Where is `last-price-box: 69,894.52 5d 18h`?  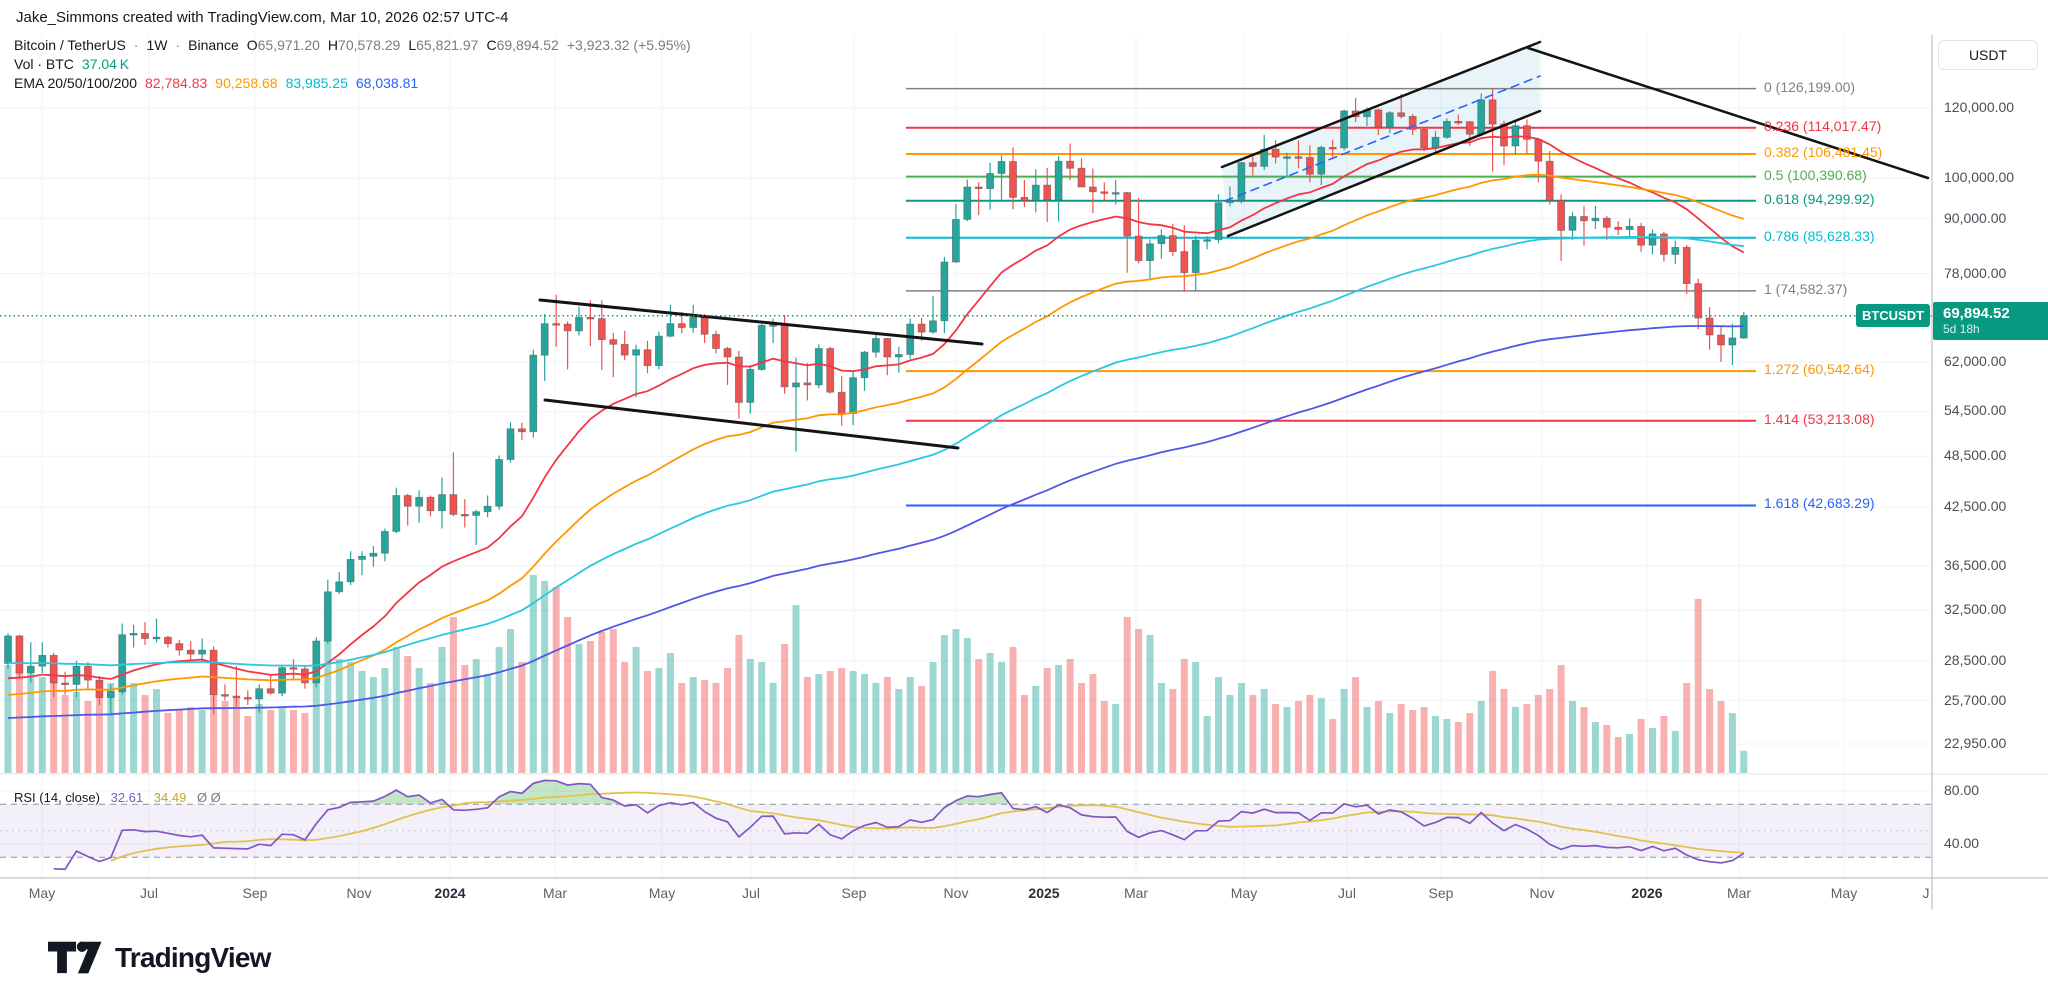 last-price-box: 69,894.52 5d 18h is located at coordinates (1990, 320).